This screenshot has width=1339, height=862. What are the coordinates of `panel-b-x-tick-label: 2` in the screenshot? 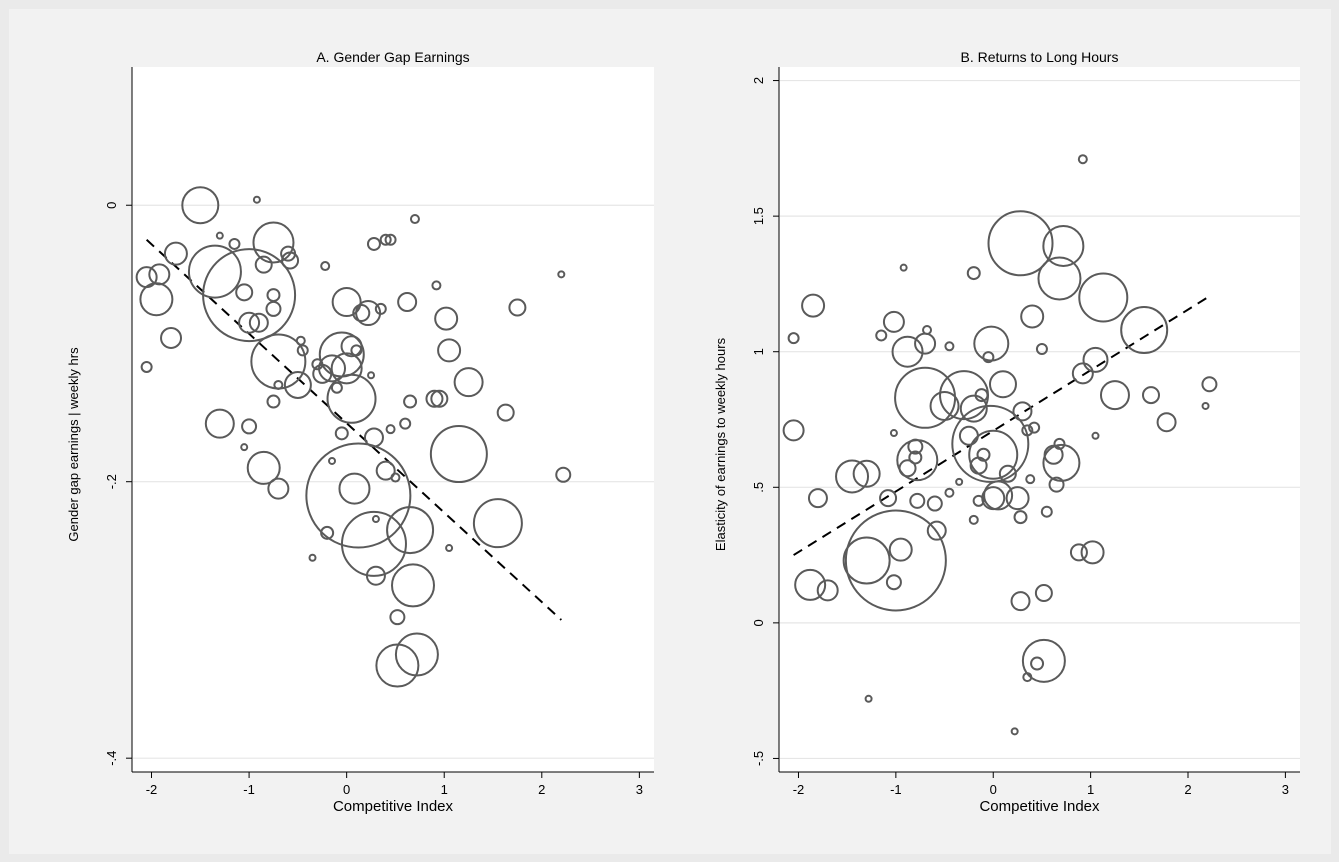 It's located at (1187, 789).